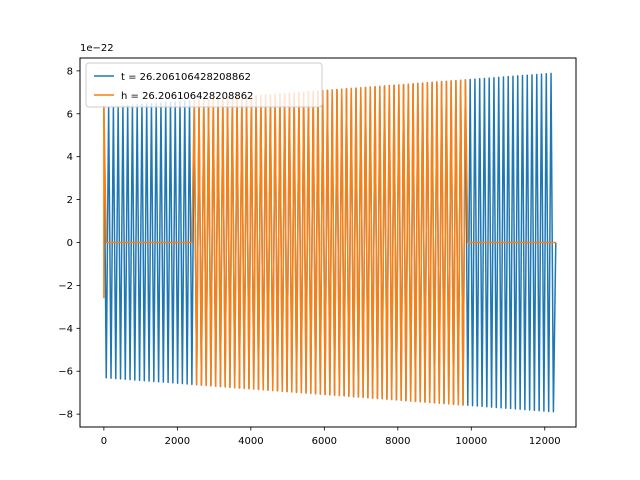 This screenshot has width=640, height=480. What do you see at coordinates (104, 441) in the screenshot?
I see `x-tick-label: 0` at bounding box center [104, 441].